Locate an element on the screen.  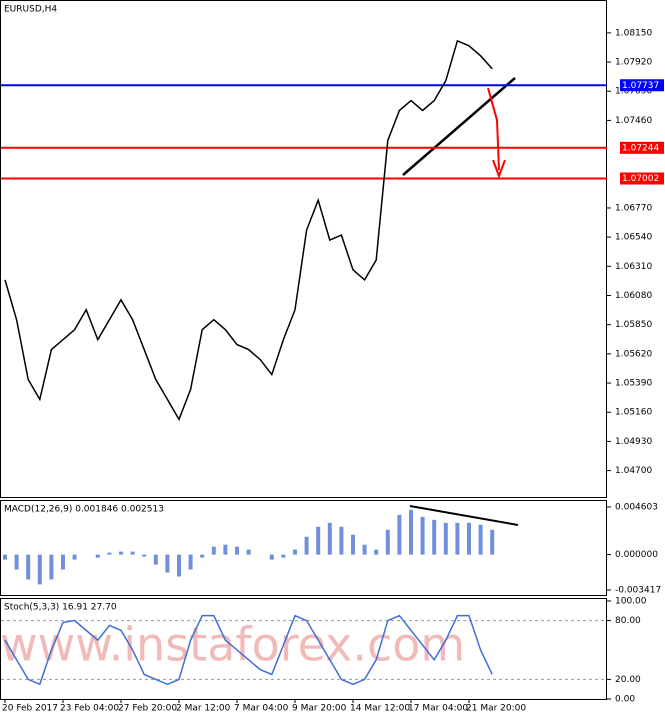
x-tick-label: 17 Mar 04:00 is located at coordinates (438, 709).